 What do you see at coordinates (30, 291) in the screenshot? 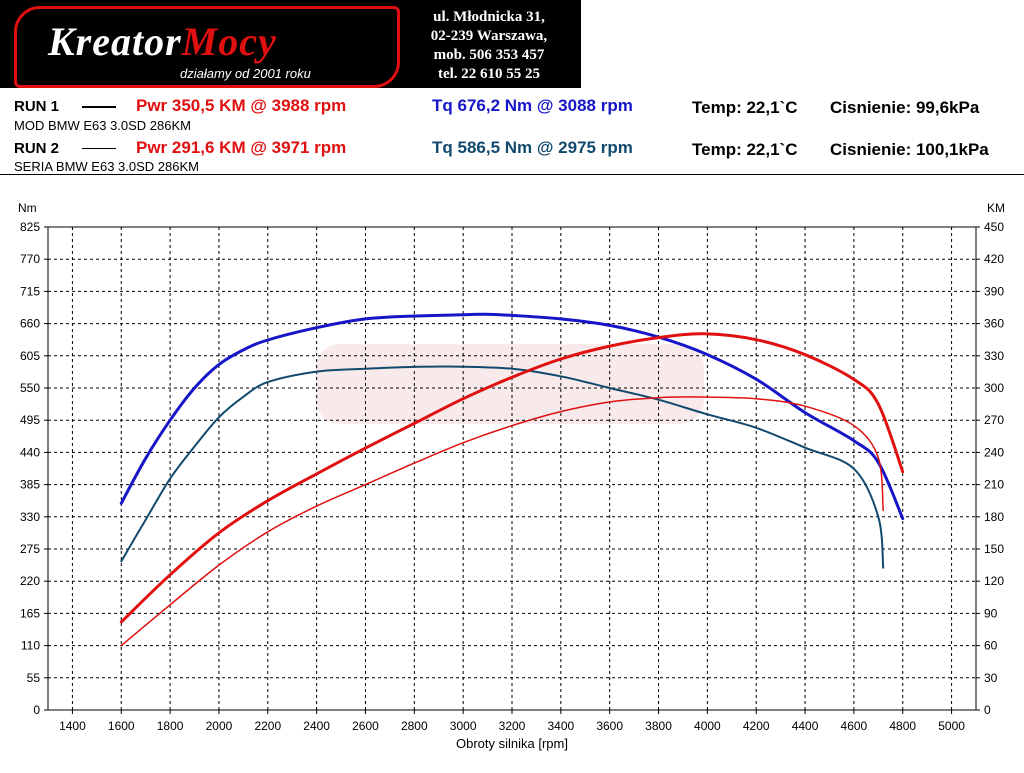
I see `y-left-tick-label: 715` at bounding box center [30, 291].